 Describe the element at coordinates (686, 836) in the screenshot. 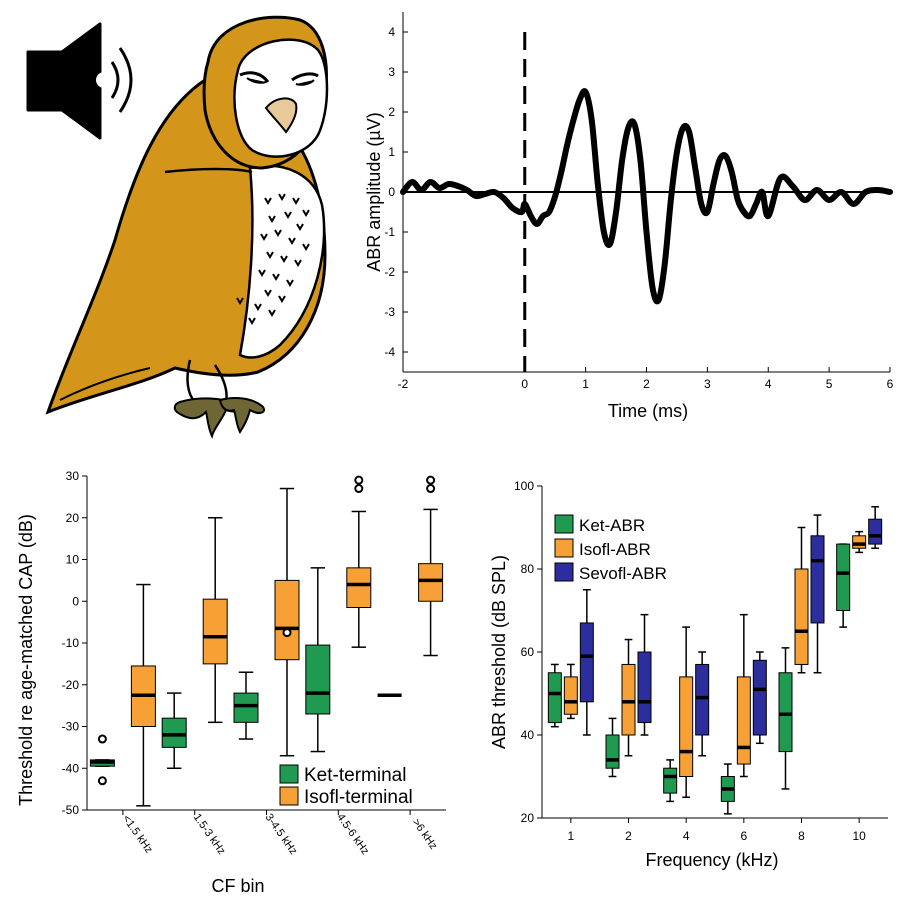

I see `x-tick-label: 4` at that location.